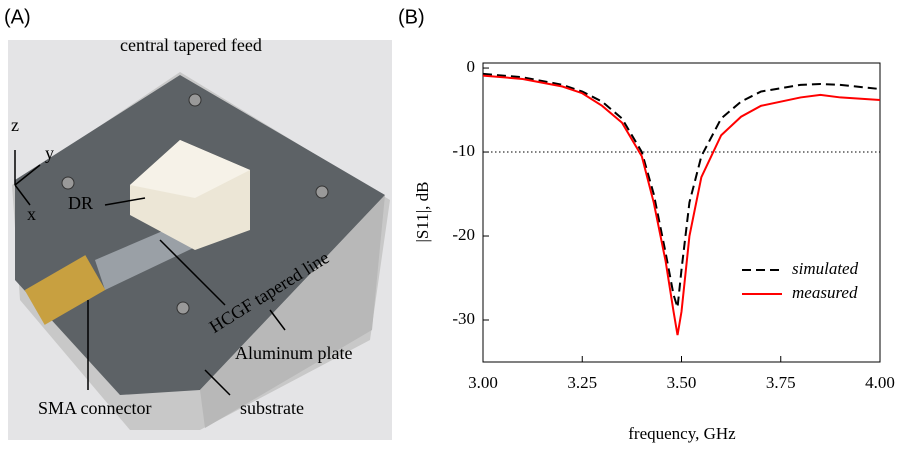  What do you see at coordinates (195, 204) in the screenshot?
I see `screws` at bounding box center [195, 204].